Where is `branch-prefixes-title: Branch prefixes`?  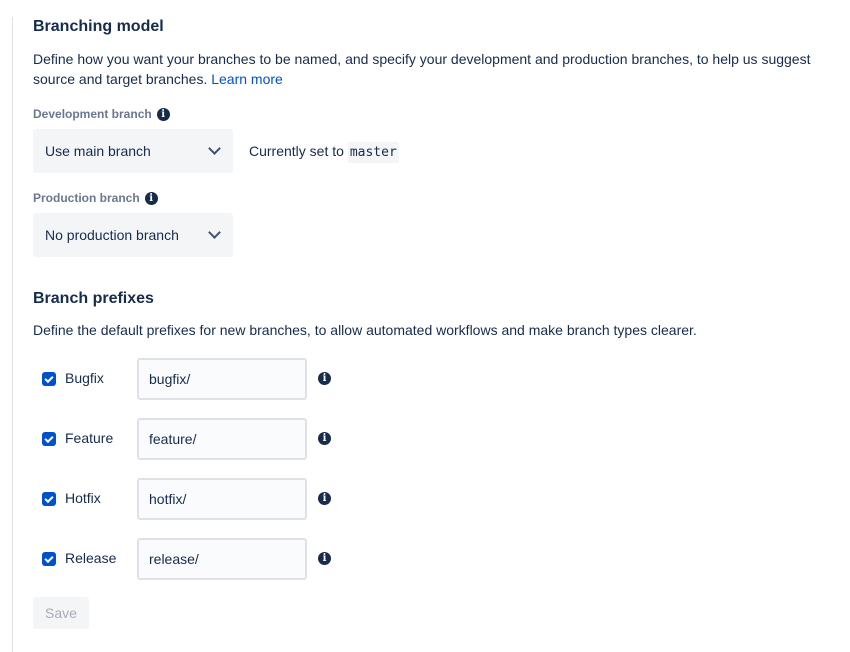 branch-prefixes-title: Branch prefixes is located at coordinates (93, 298).